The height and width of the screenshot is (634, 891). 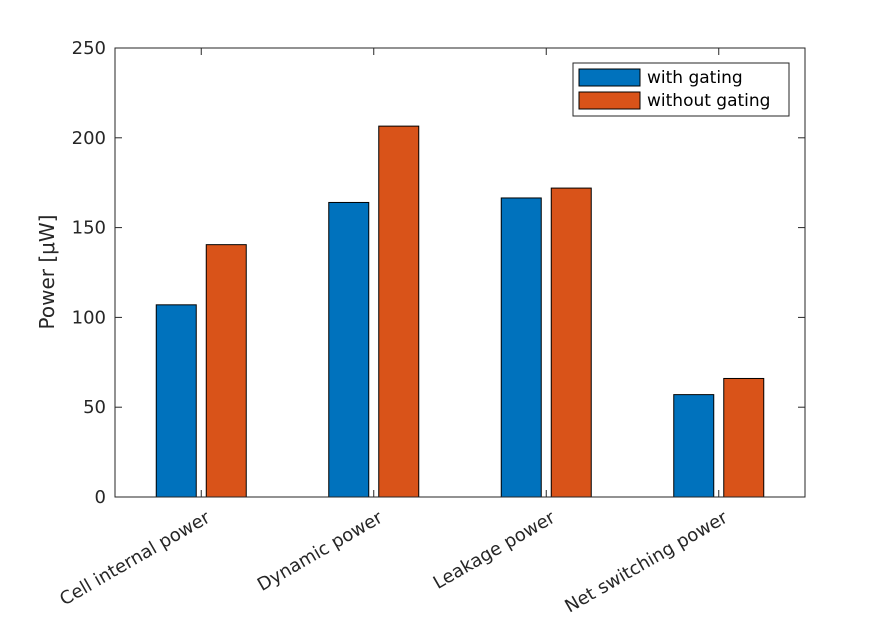 I want to click on y-tick-label: 0, so click(x=100, y=497).